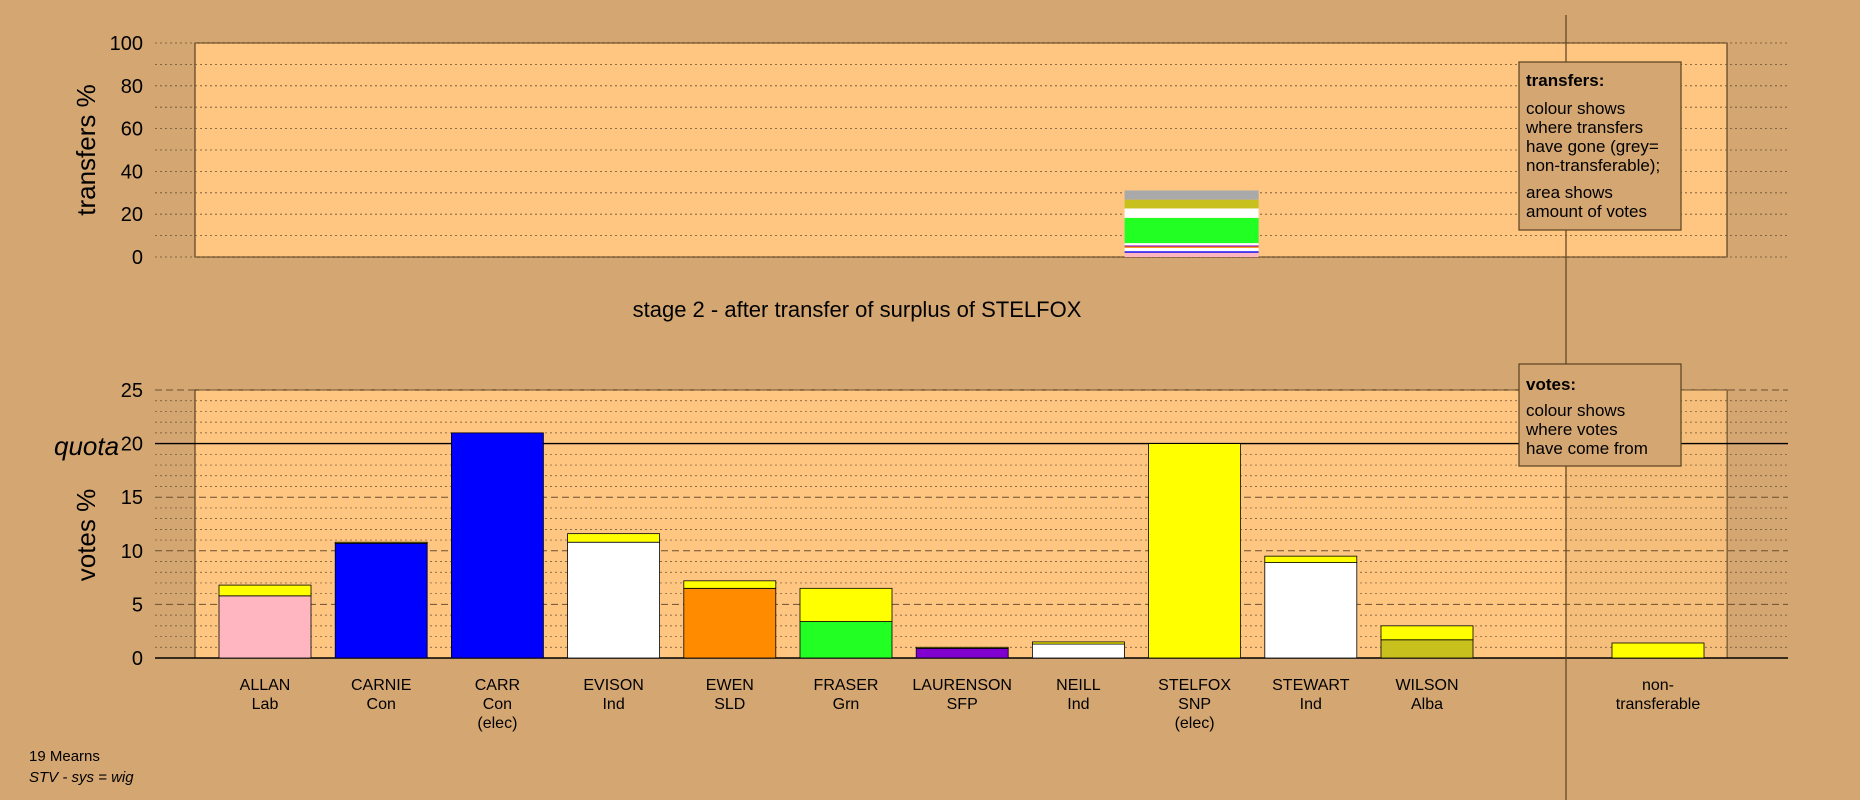 This screenshot has width=1860, height=800. What do you see at coordinates (1194, 704) in the screenshot?
I see `candidate-party: SNP` at bounding box center [1194, 704].